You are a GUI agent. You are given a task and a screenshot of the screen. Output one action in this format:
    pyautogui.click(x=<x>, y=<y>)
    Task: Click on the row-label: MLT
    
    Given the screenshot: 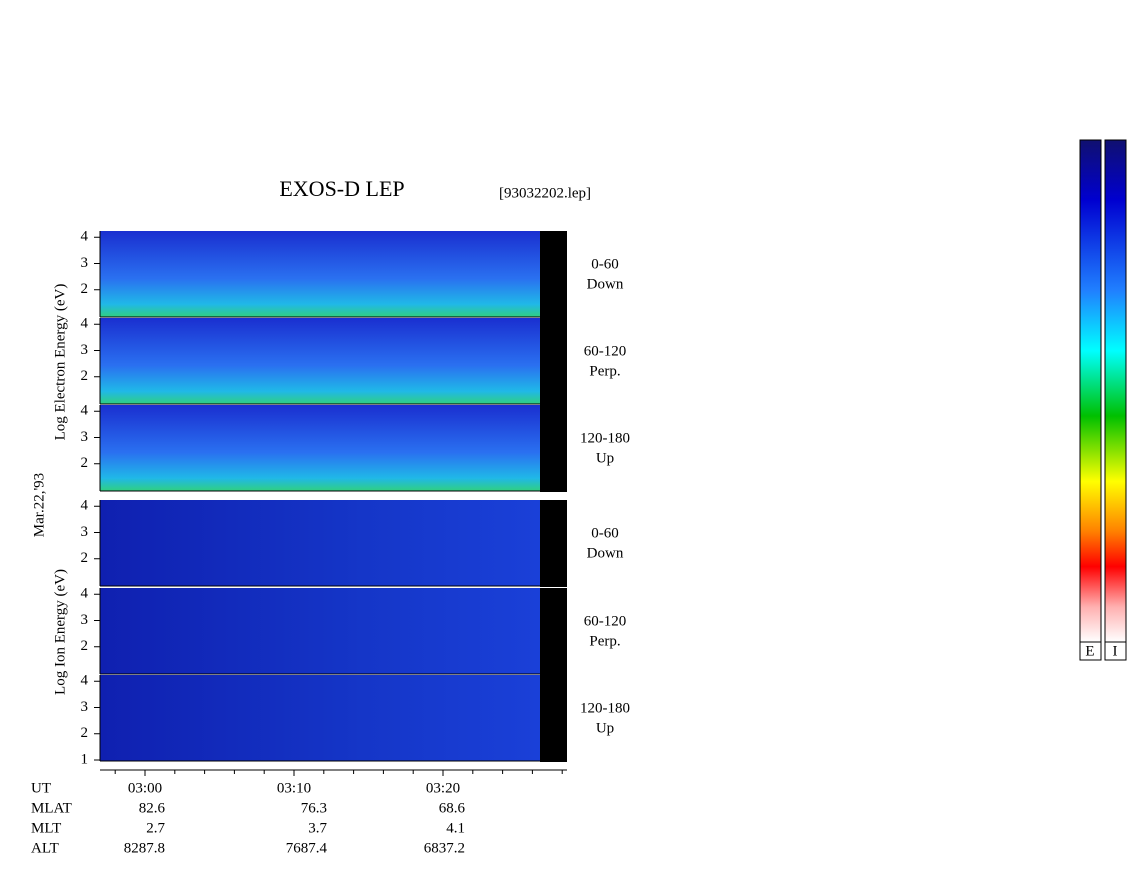 What is the action you would take?
    pyautogui.click(x=46, y=828)
    